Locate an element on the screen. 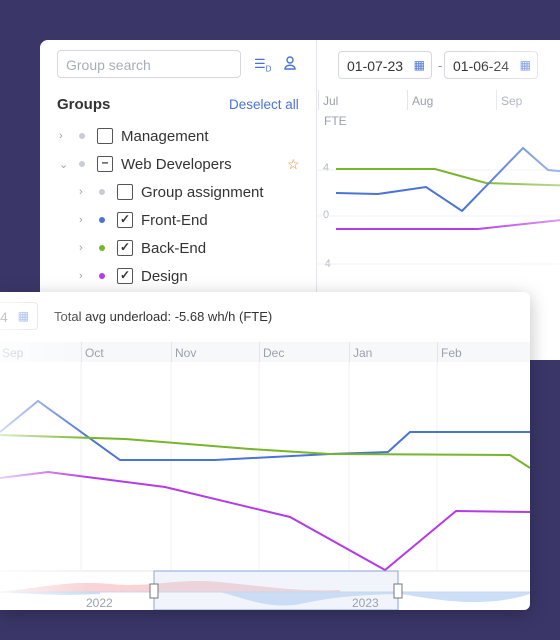 The image size is (560, 640). month-header: Dec is located at coordinates (304, 352).